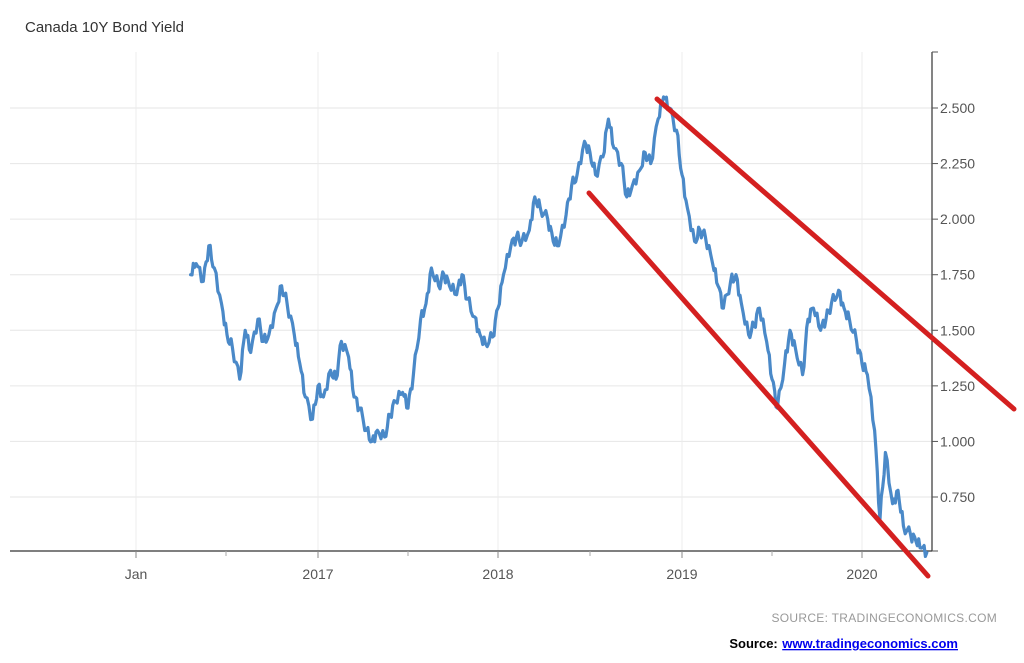 This screenshot has height=663, width=1024. I want to click on y-tick-label: 1.000, so click(957, 441).